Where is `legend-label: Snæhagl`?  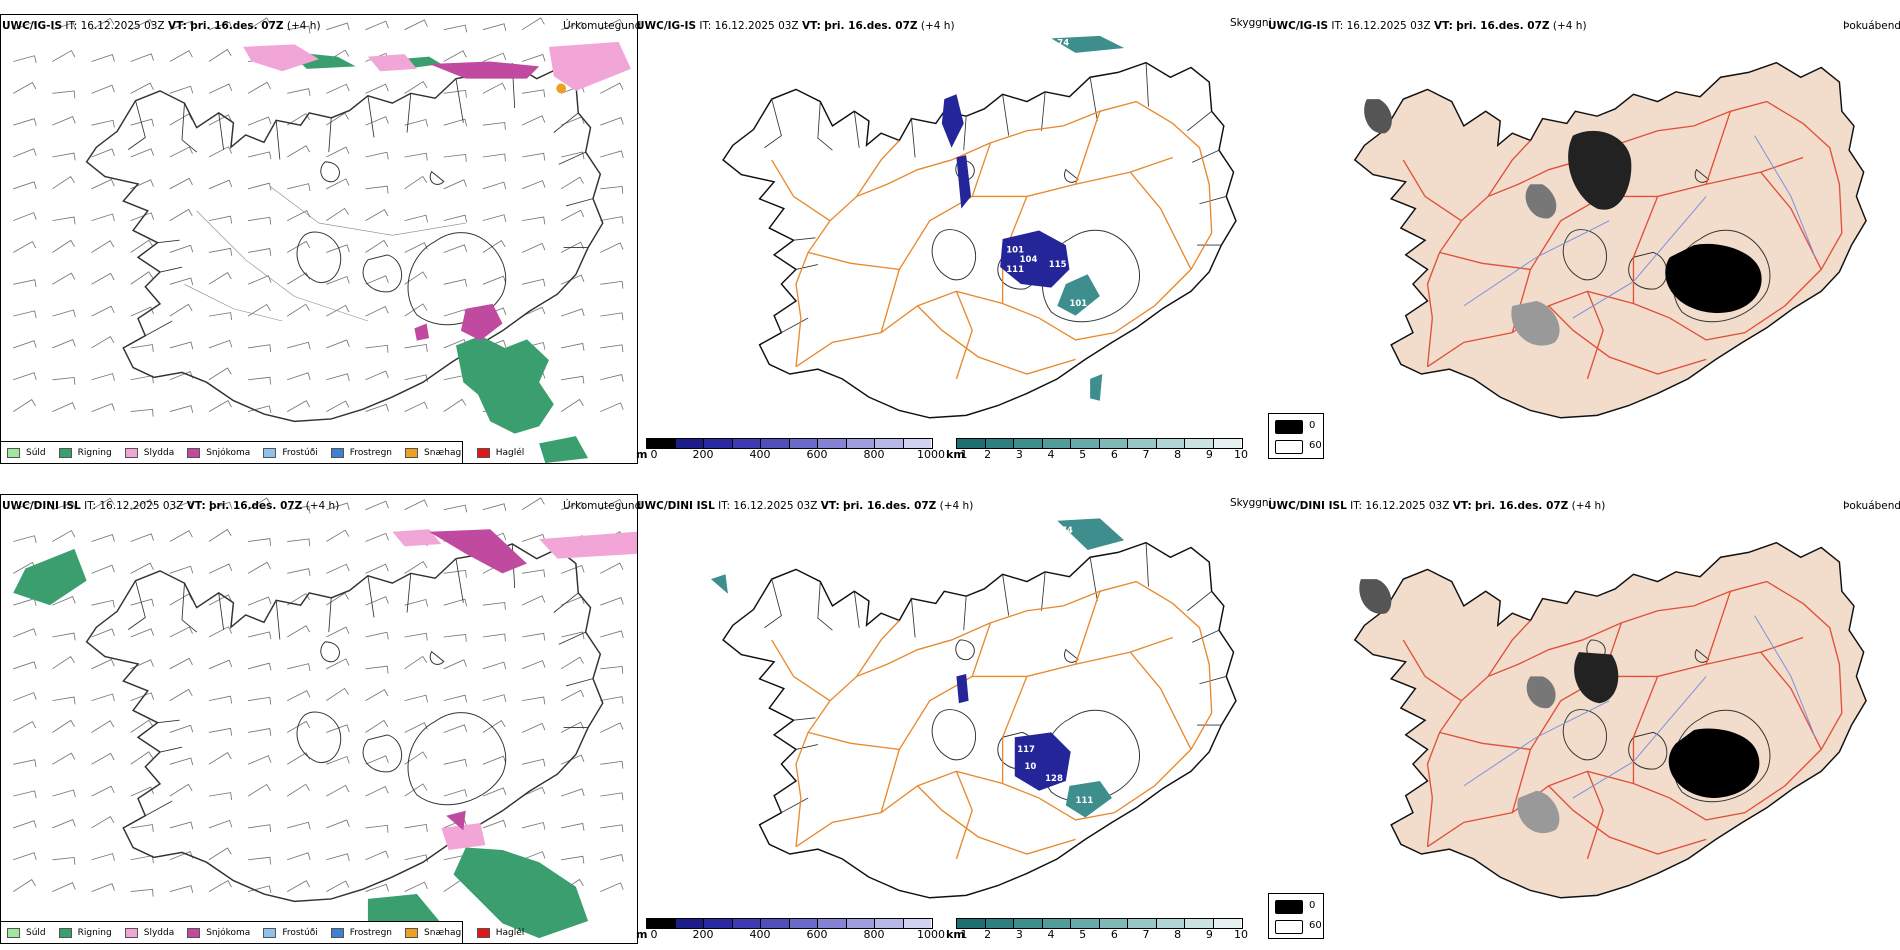 legend-label: Snæhagl is located at coordinates (444, 932).